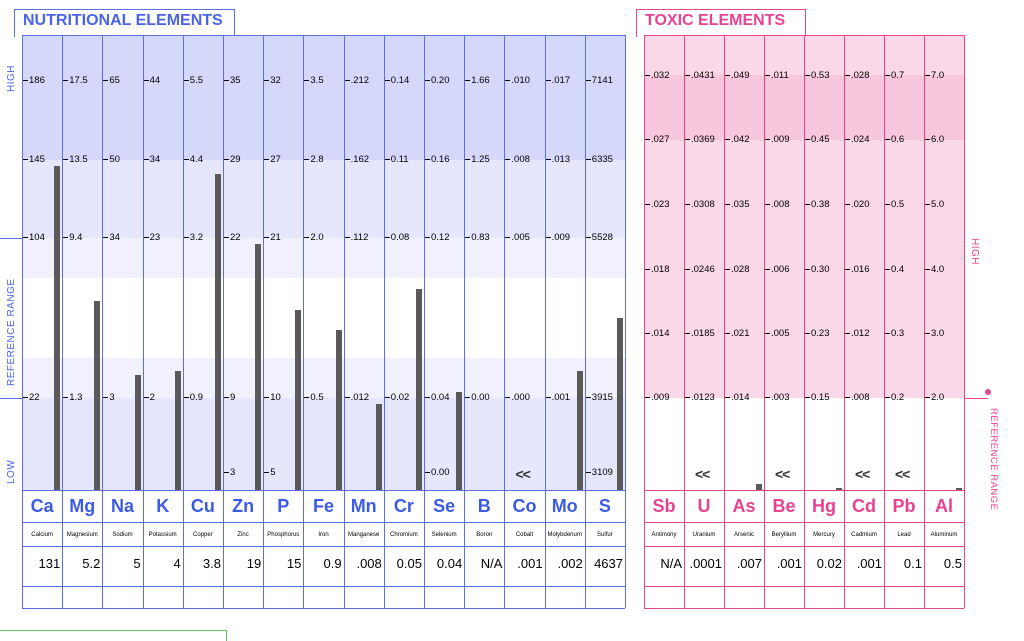 This screenshot has height=641, width=1024. Describe the element at coordinates (671, 563) in the screenshot. I see `tox-element-result: N/A` at that location.